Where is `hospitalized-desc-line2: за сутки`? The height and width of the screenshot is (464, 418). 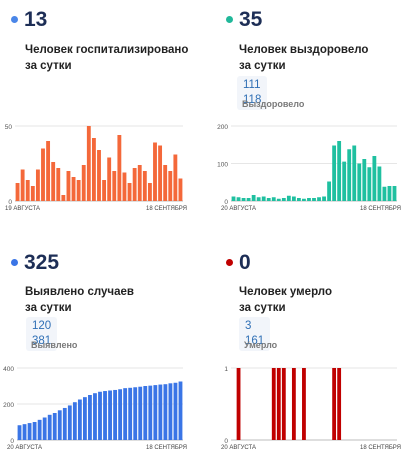
hospitalized-desc-line2: за сутки is located at coordinates (48, 66).